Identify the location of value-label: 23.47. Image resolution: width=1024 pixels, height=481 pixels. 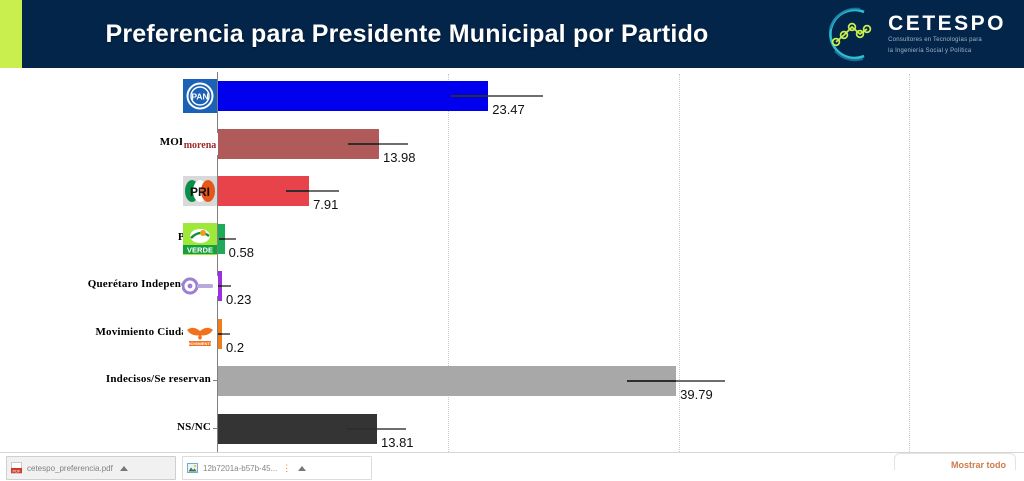
(508, 109).